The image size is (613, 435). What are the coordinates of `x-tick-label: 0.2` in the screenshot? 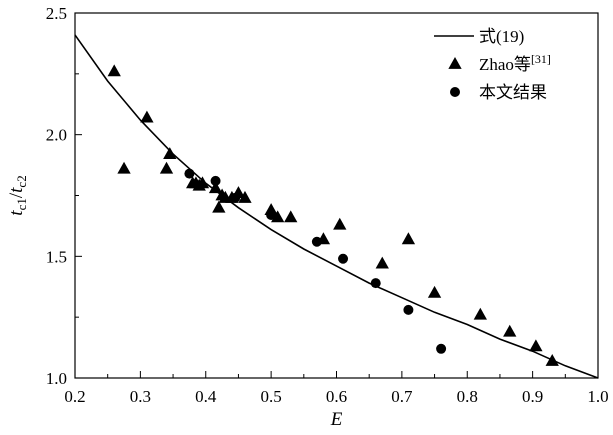 It's located at (74, 396).